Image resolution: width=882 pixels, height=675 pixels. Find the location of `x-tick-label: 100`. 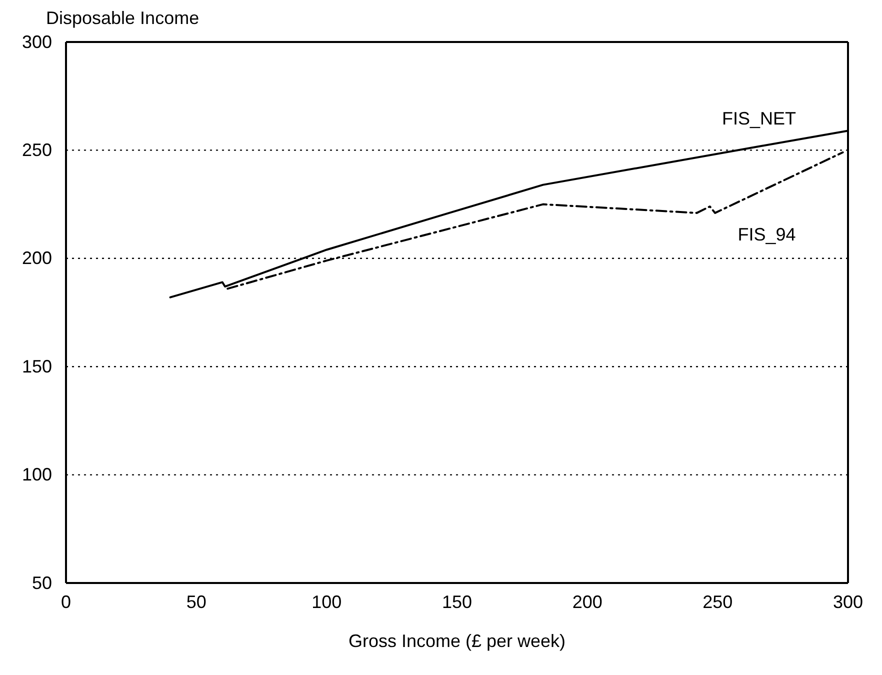

x-tick-label: 100 is located at coordinates (327, 602).